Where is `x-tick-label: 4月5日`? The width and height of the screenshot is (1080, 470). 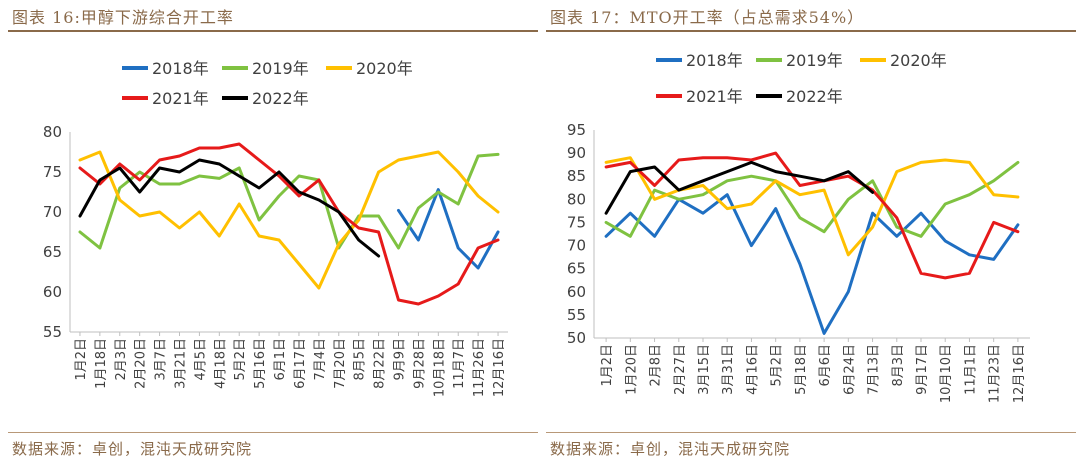 x-tick-label: 4月5日 is located at coordinates (200, 359).